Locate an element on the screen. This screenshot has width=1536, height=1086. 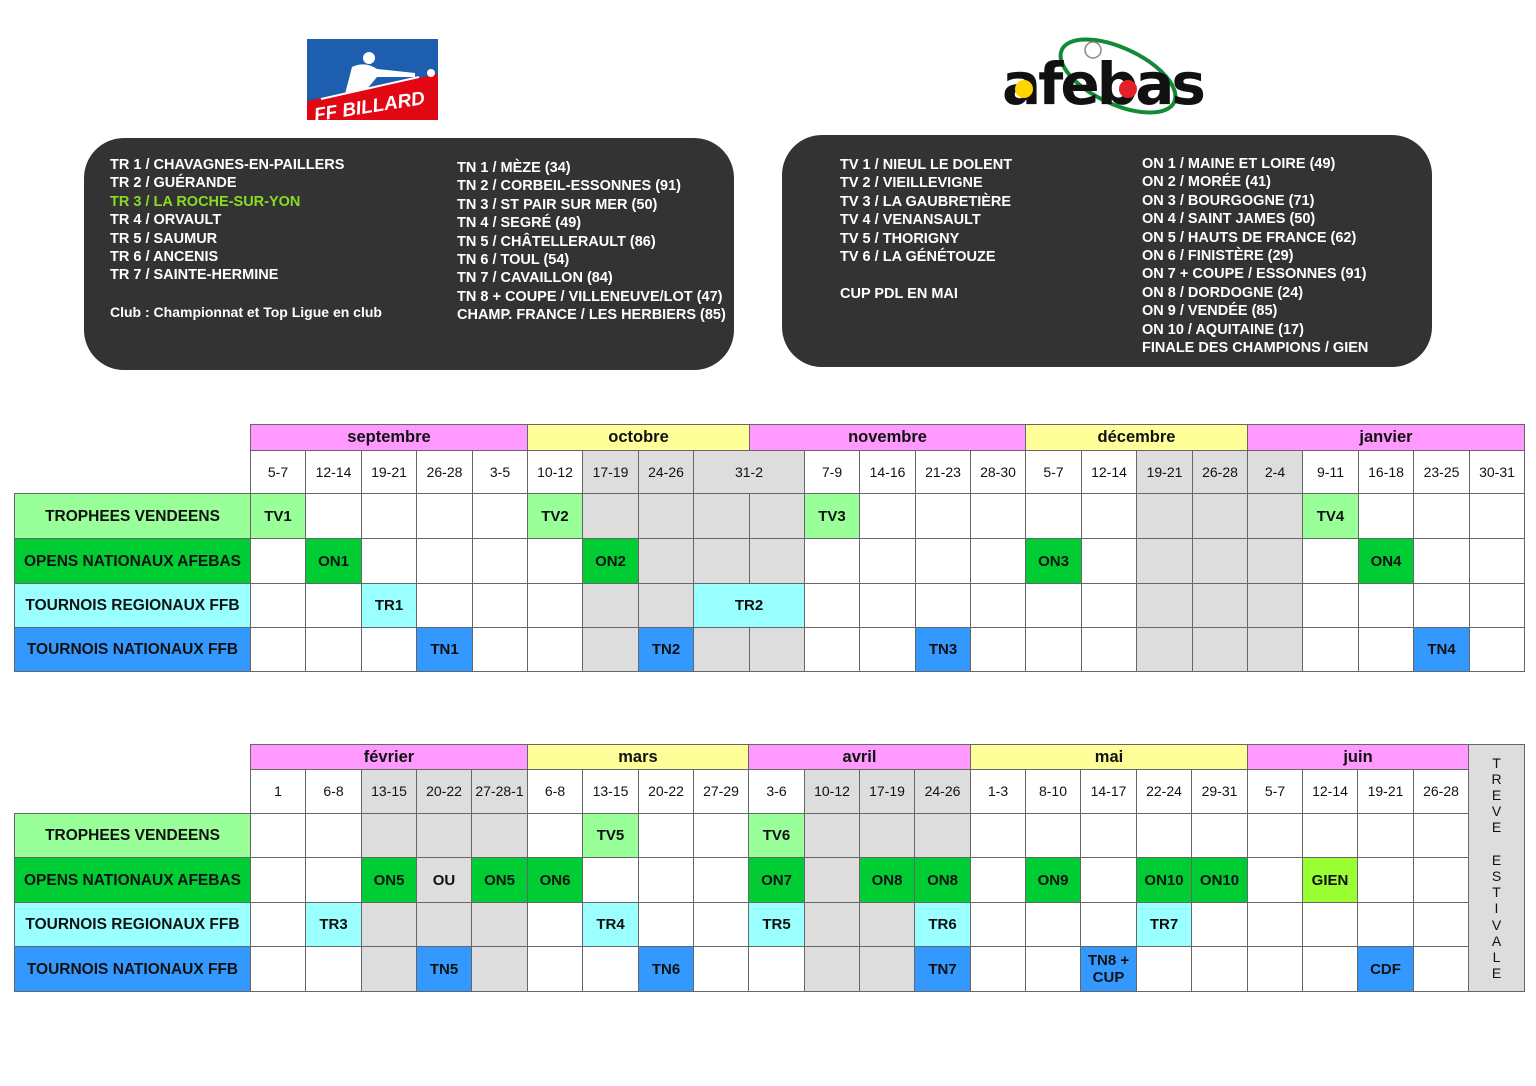
date-header: 19-21 is located at coordinates (389, 472).